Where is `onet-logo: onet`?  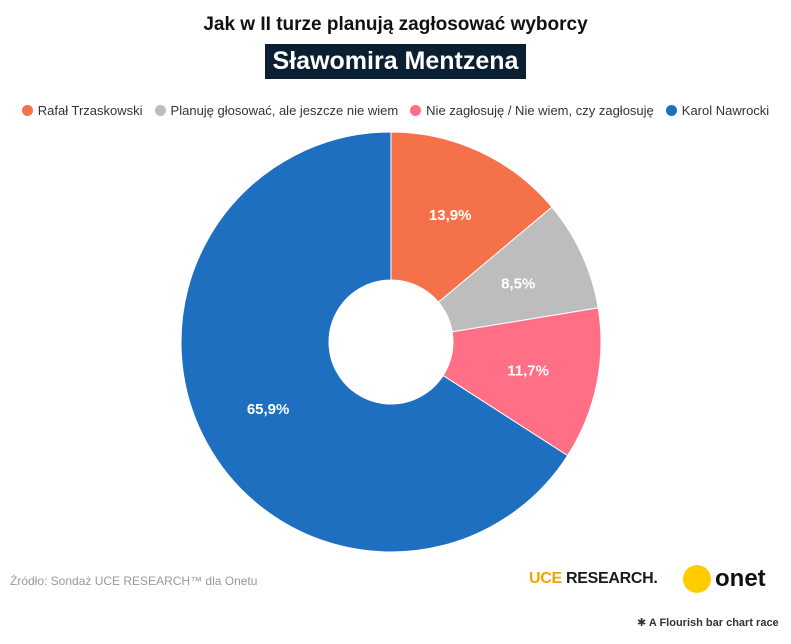 onet-logo: onet is located at coordinates (724, 579).